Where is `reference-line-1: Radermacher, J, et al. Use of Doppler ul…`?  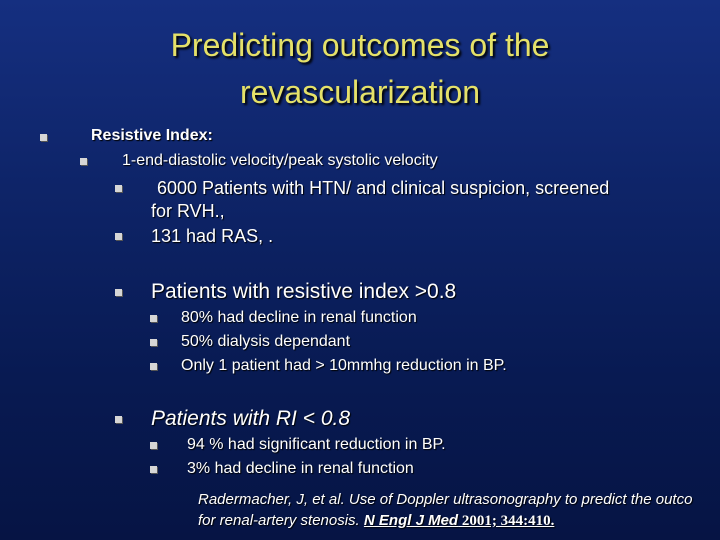 reference-line-1: Radermacher, J, et al. Use of Doppler ul… is located at coordinates (445, 499).